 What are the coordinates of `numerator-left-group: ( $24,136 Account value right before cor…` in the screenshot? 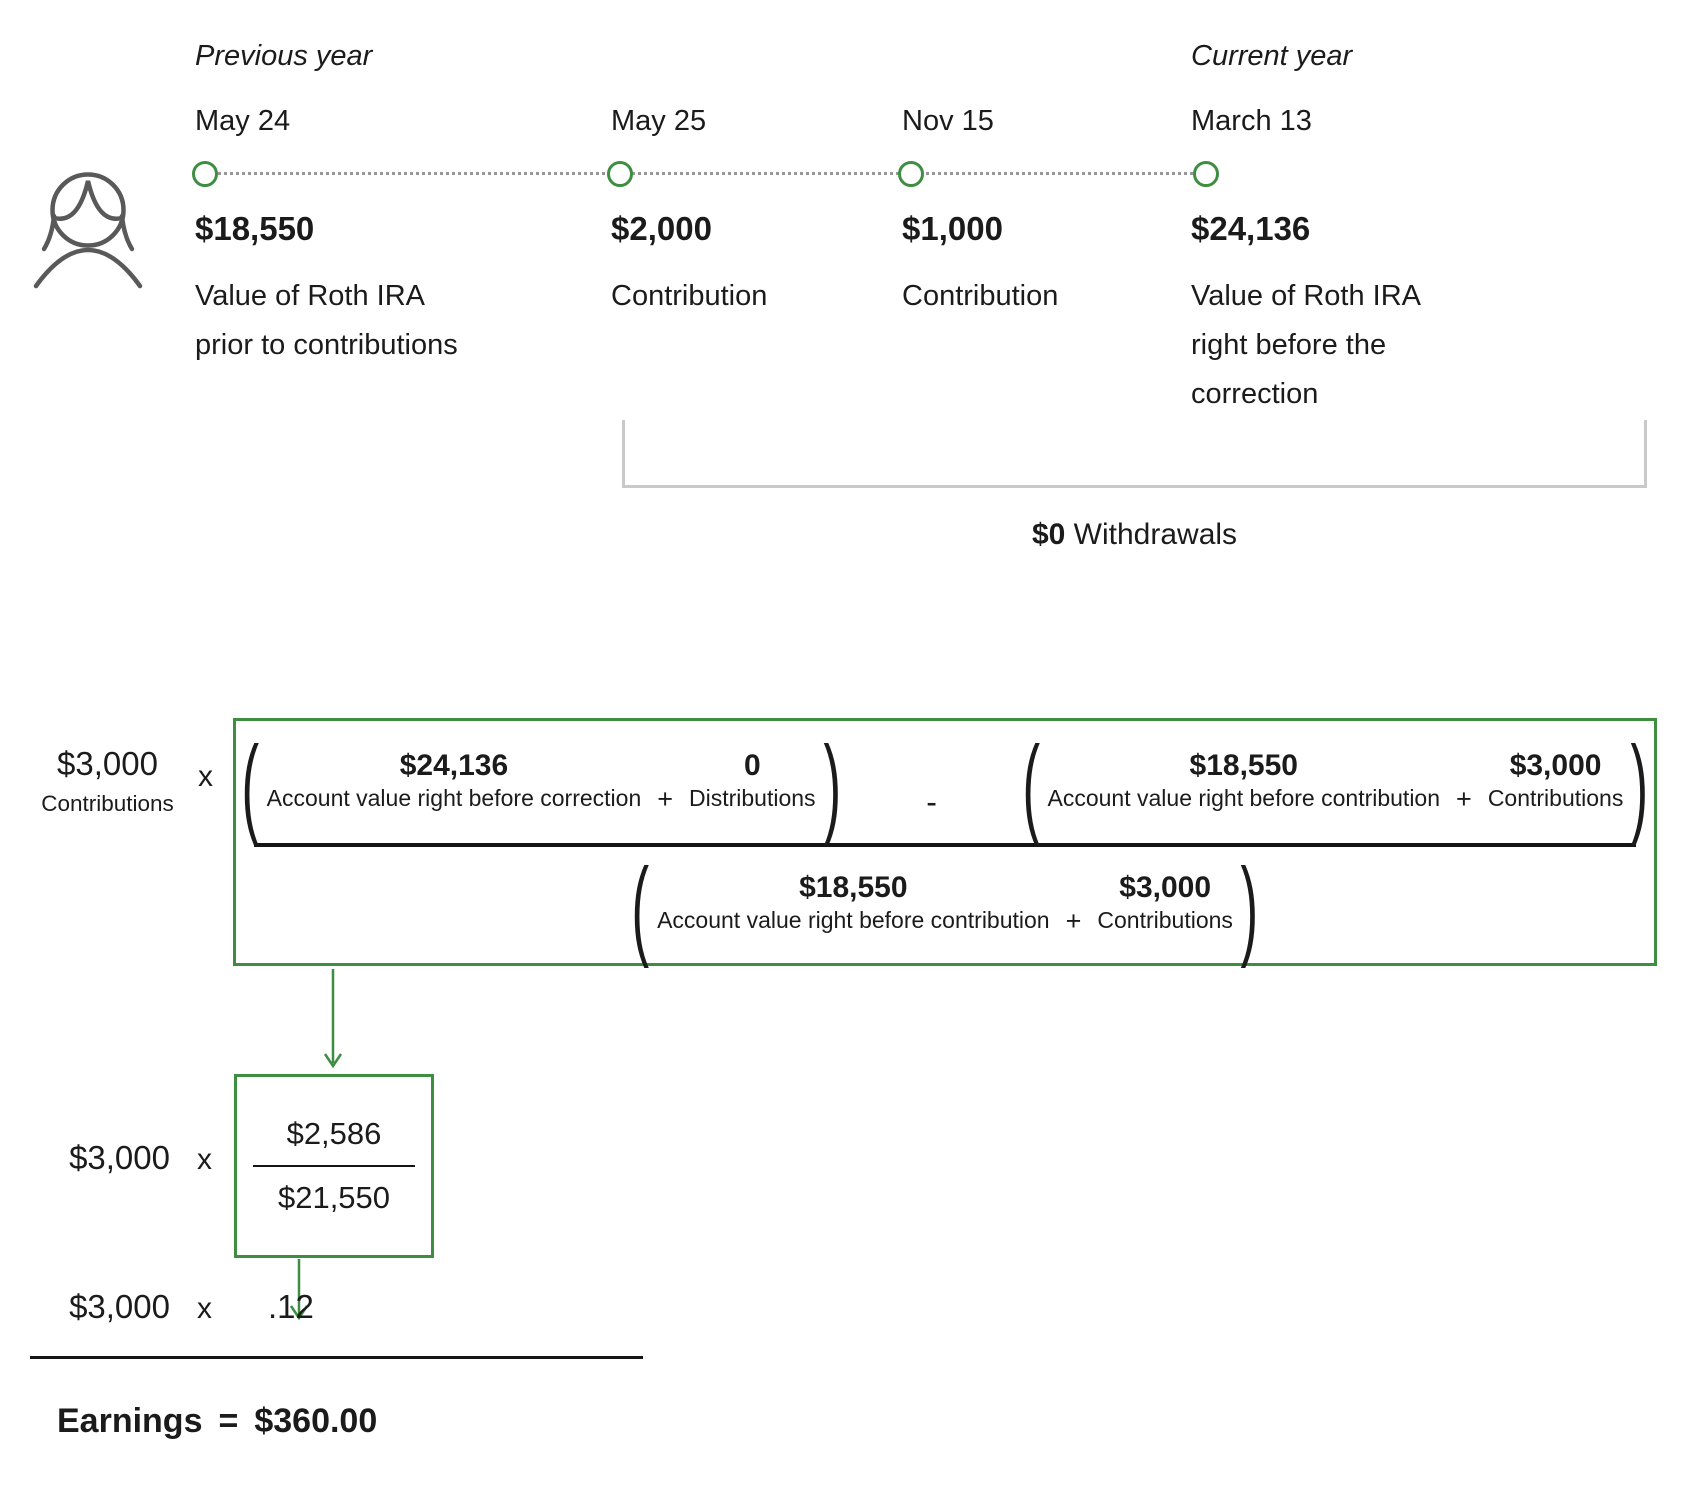 It's located at (541, 786).